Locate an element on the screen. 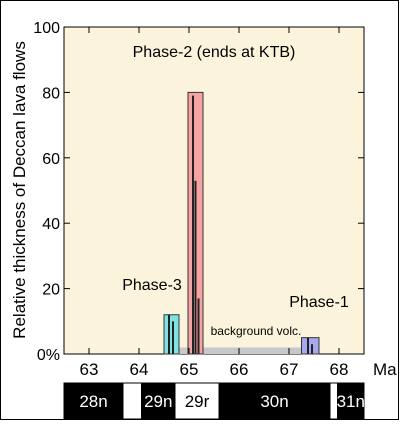  x-tick-label: 63 is located at coordinates (89, 369).